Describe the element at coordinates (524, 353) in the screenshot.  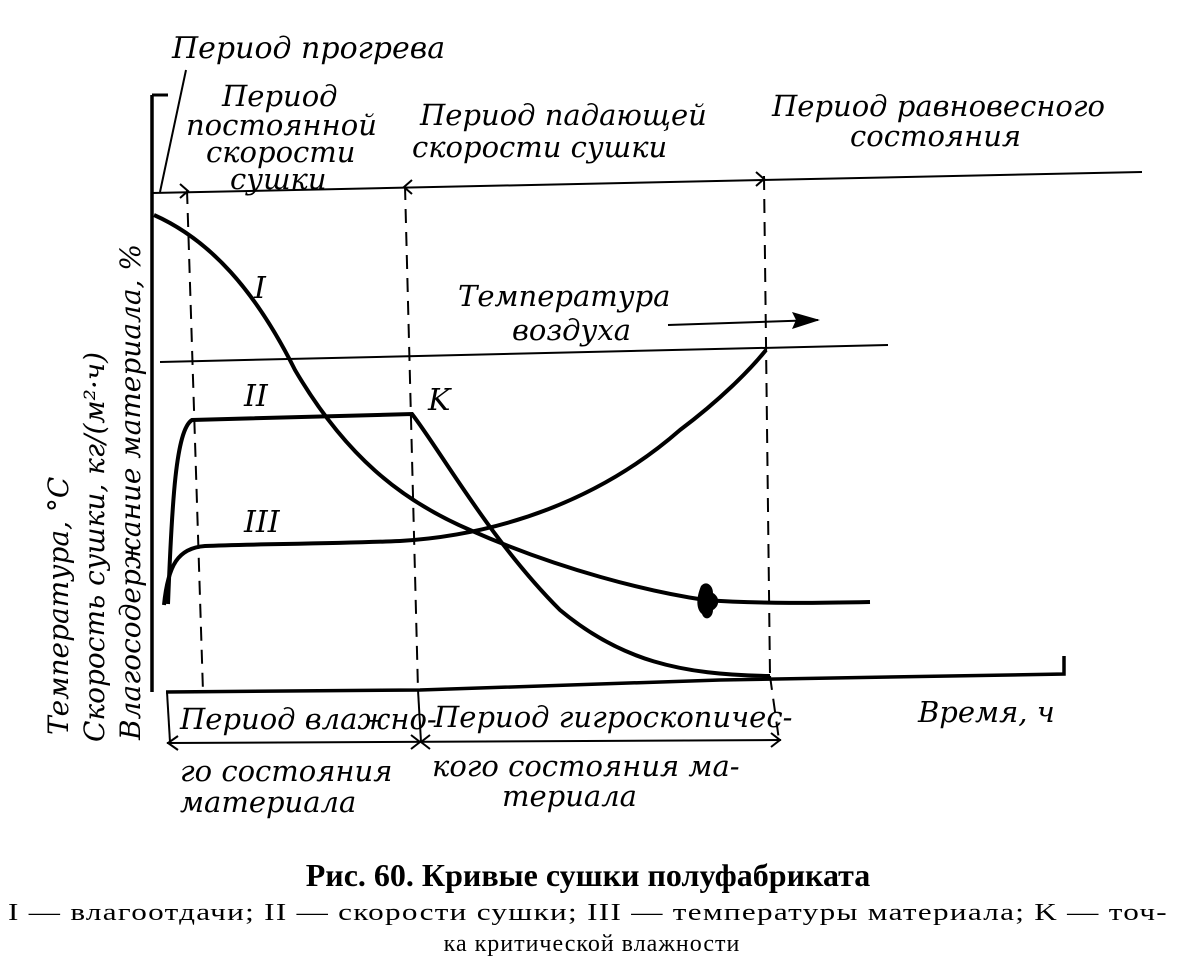
I see `air-temperature-line` at that location.